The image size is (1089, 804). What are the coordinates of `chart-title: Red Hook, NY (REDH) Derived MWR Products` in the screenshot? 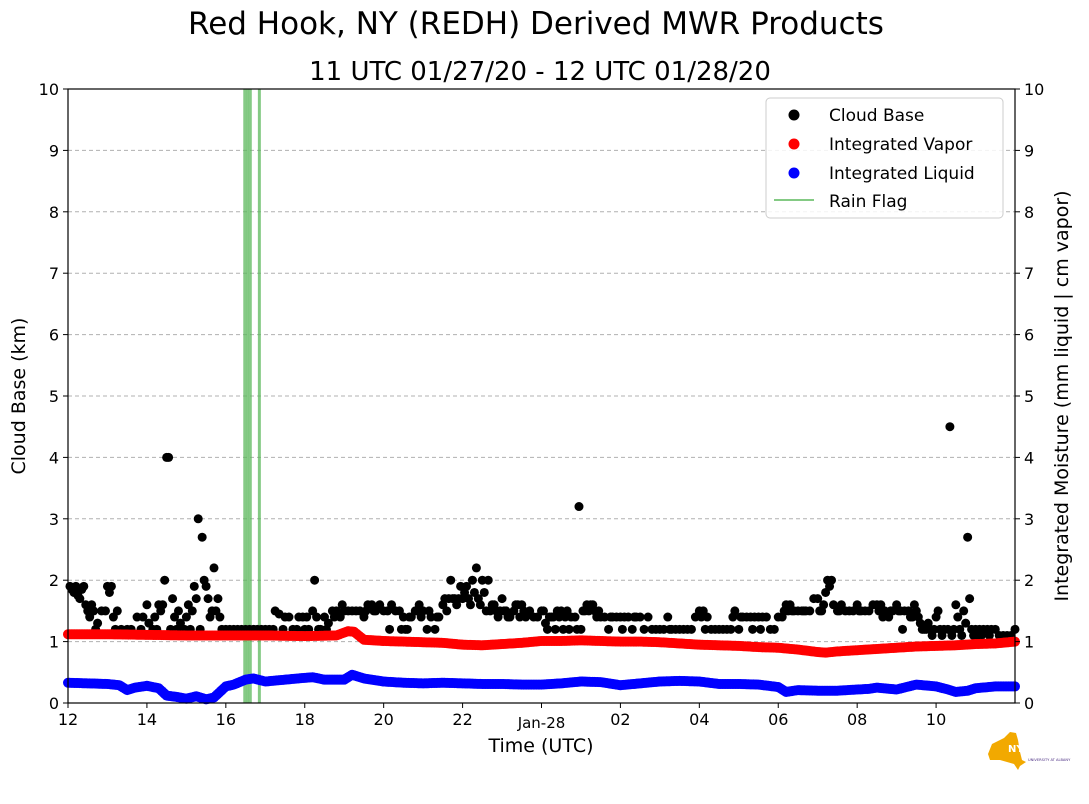 It's located at (536, 24).